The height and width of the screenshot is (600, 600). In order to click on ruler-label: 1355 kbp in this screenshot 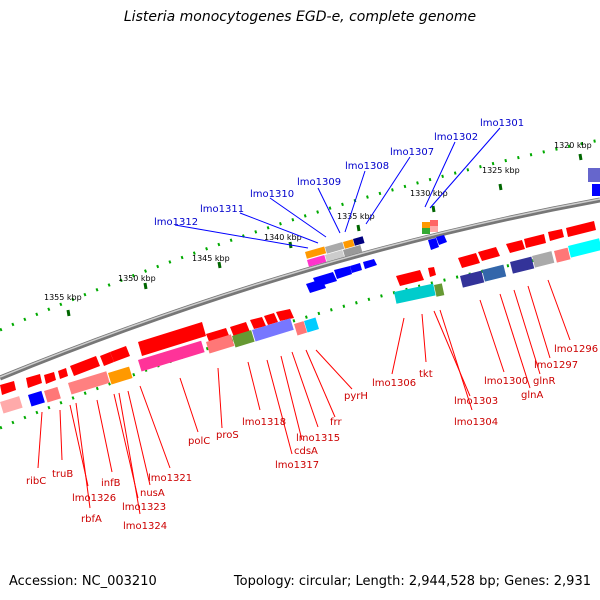, I will do `click(63, 297)`.